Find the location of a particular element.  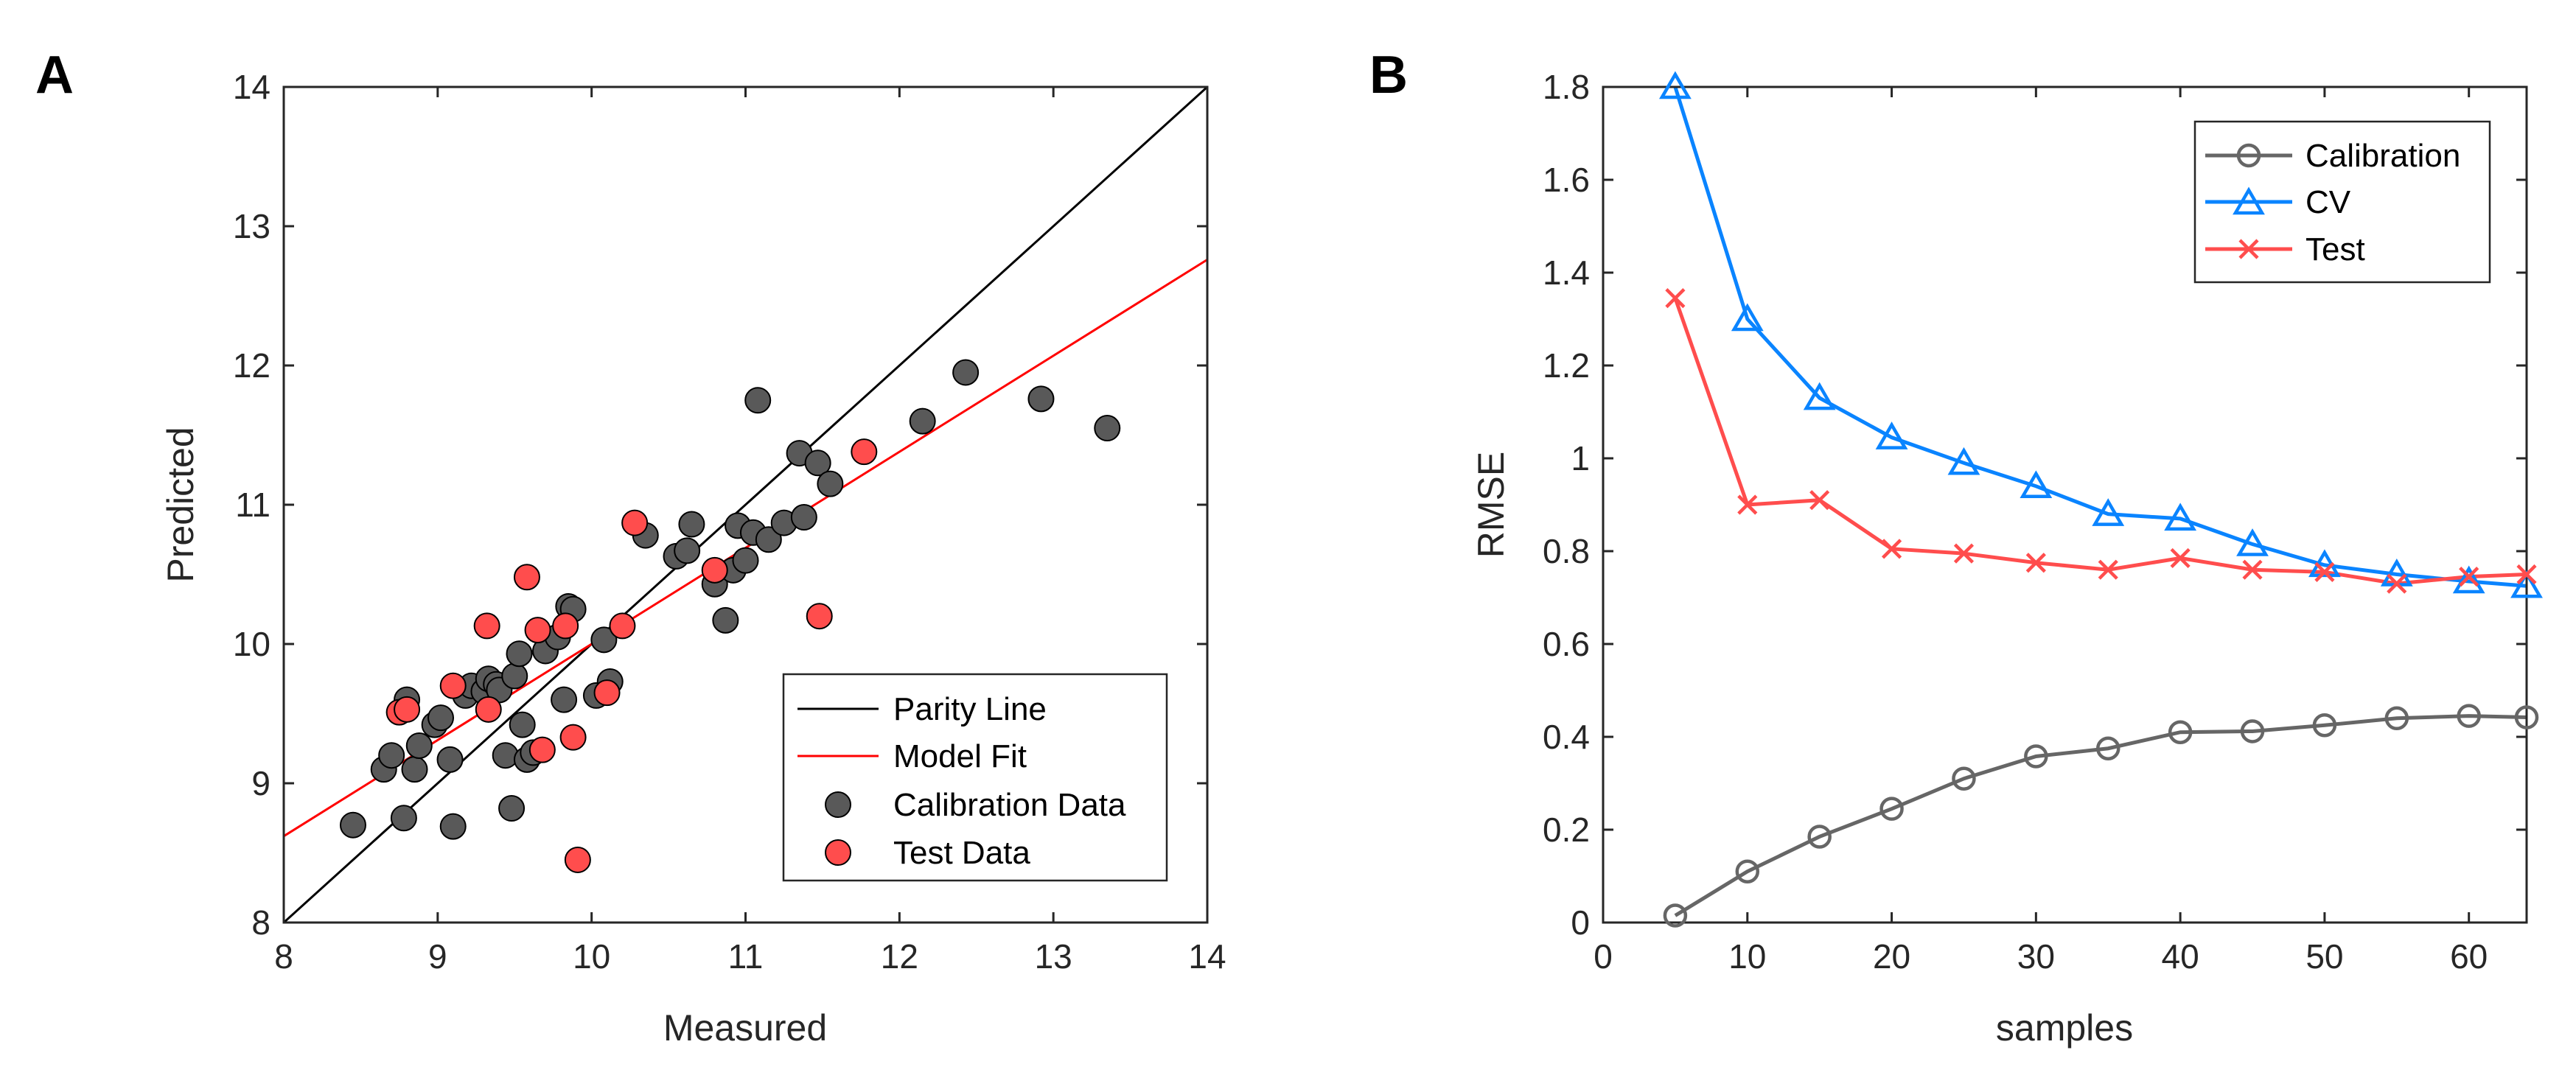

chart-a-y-tick-label: 10 is located at coordinates (251, 644).